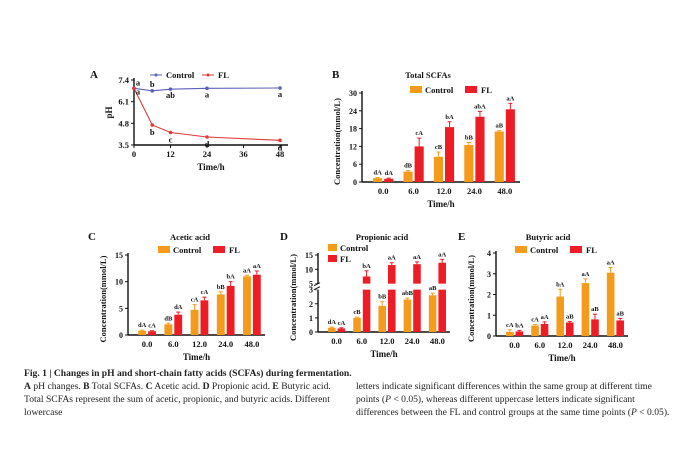 The height and width of the screenshot is (450, 700). What do you see at coordinates (275, 386) in the screenshot?
I see `caption-label-e: E` at bounding box center [275, 386].